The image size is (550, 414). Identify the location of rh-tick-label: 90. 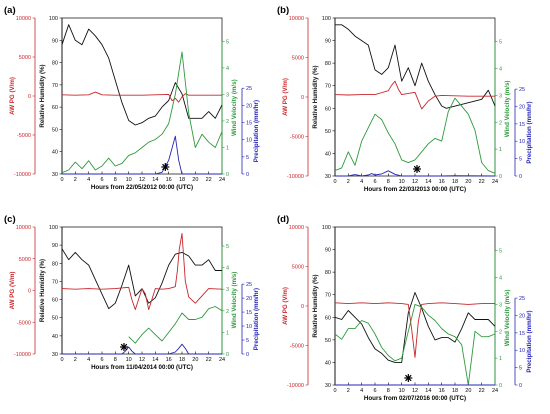
(55, 41).